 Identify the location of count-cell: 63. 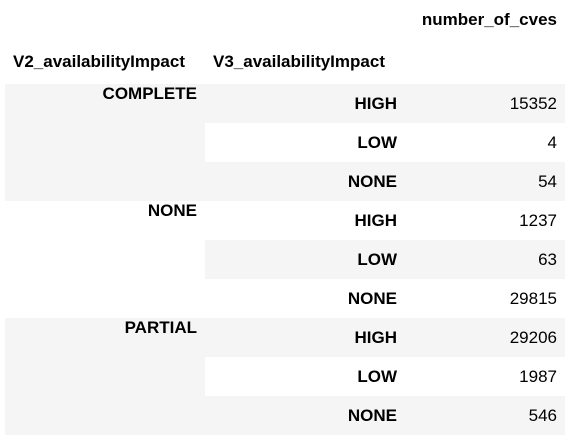
(485, 259).